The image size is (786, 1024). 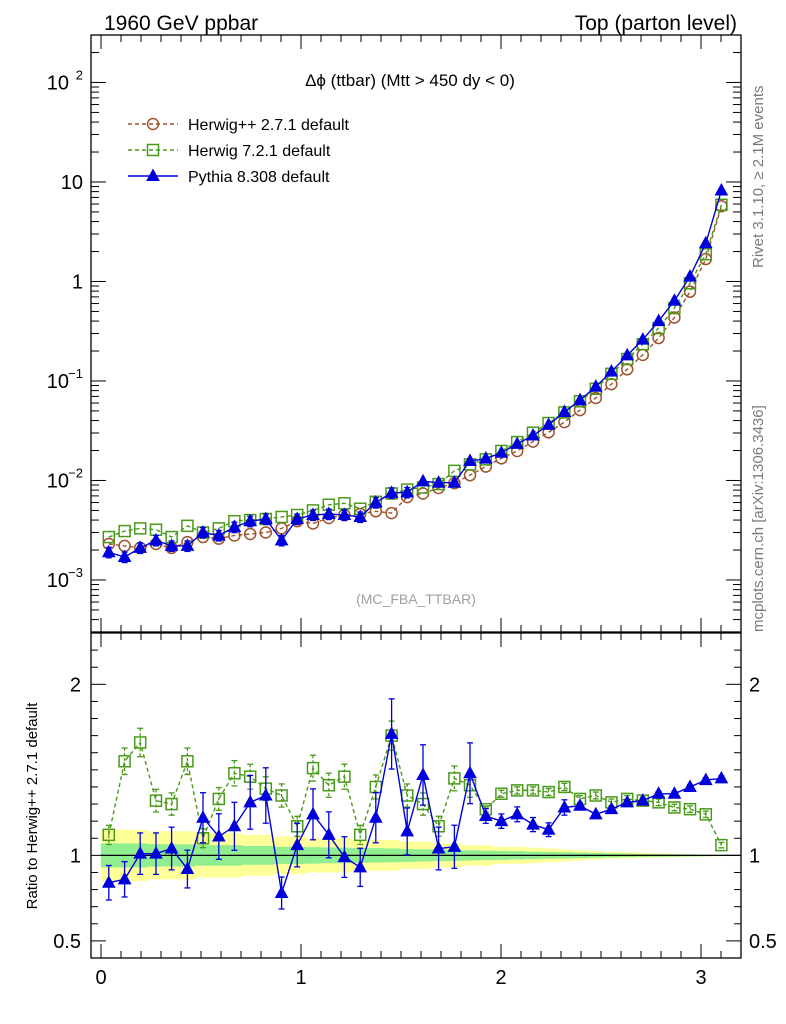 I want to click on ratio-series-line, so click(x=415, y=813).